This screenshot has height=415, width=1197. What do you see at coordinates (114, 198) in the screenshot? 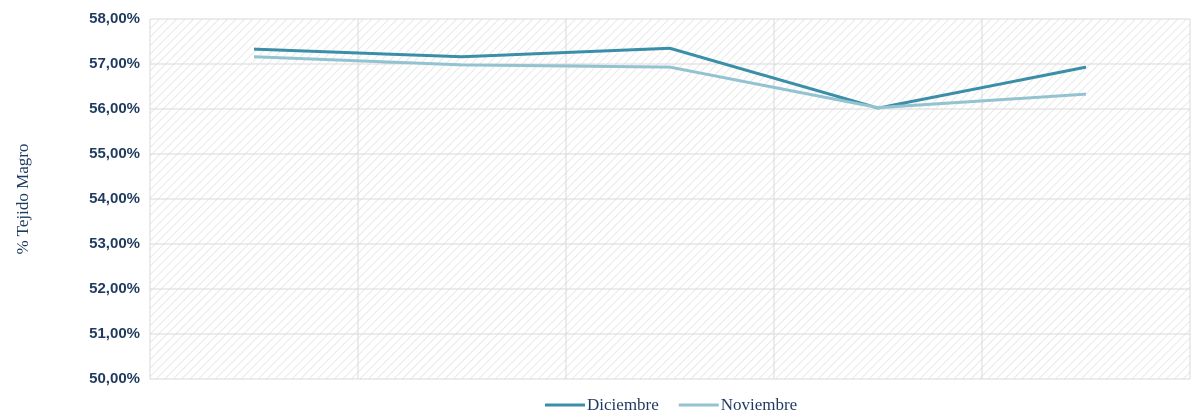
I see `y-tick-label: 54,00%` at bounding box center [114, 198].